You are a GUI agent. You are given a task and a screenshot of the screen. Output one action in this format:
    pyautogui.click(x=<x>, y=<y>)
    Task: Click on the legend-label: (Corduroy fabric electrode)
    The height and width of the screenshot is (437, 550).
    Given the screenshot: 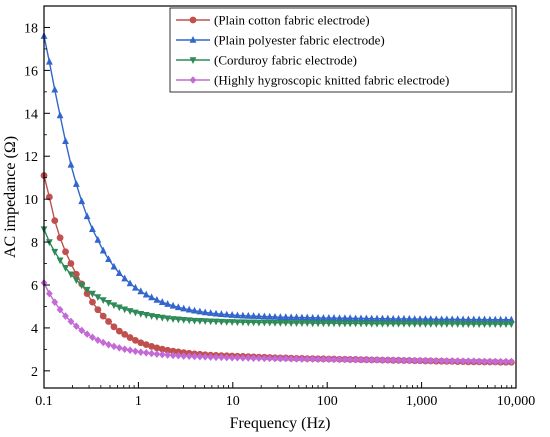 What is the action you would take?
    pyautogui.click(x=285, y=60)
    